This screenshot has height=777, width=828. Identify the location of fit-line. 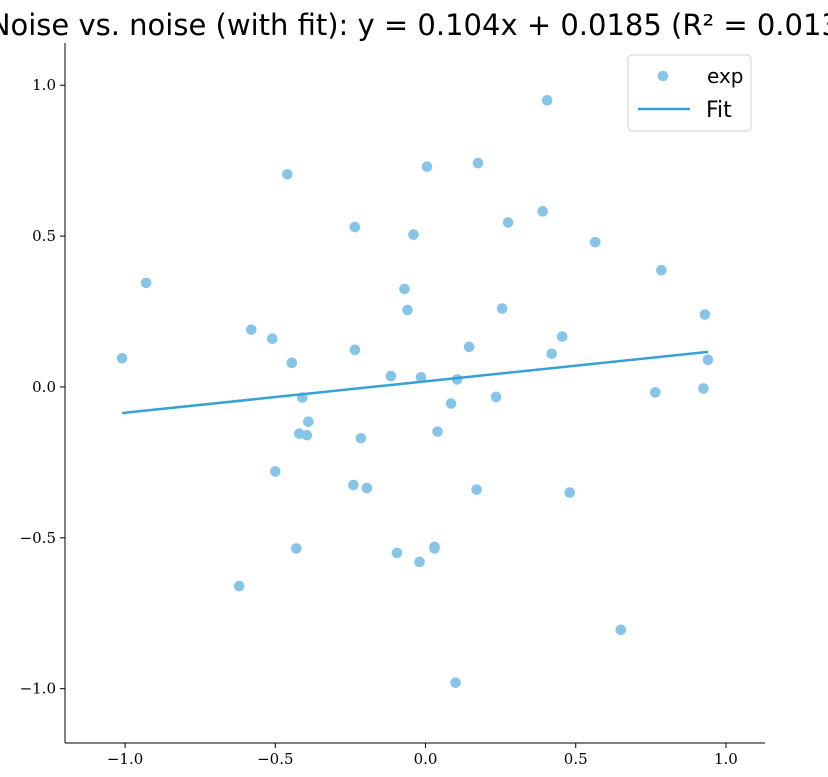
(415, 382).